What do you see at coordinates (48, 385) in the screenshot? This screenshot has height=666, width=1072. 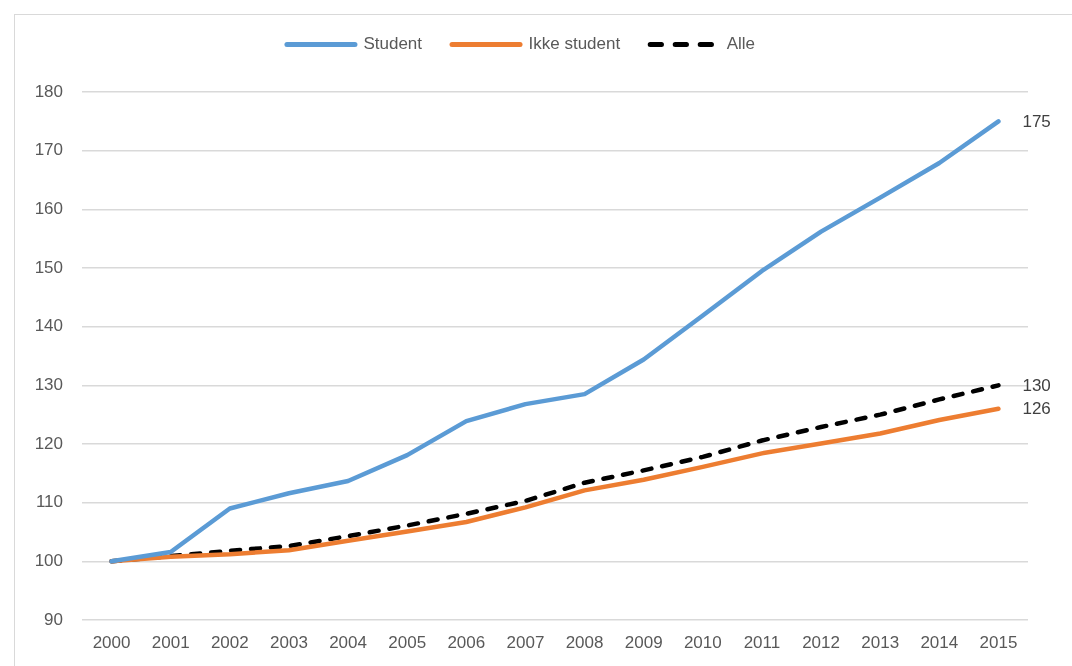 I see `y-tick-label: 130` at bounding box center [48, 385].